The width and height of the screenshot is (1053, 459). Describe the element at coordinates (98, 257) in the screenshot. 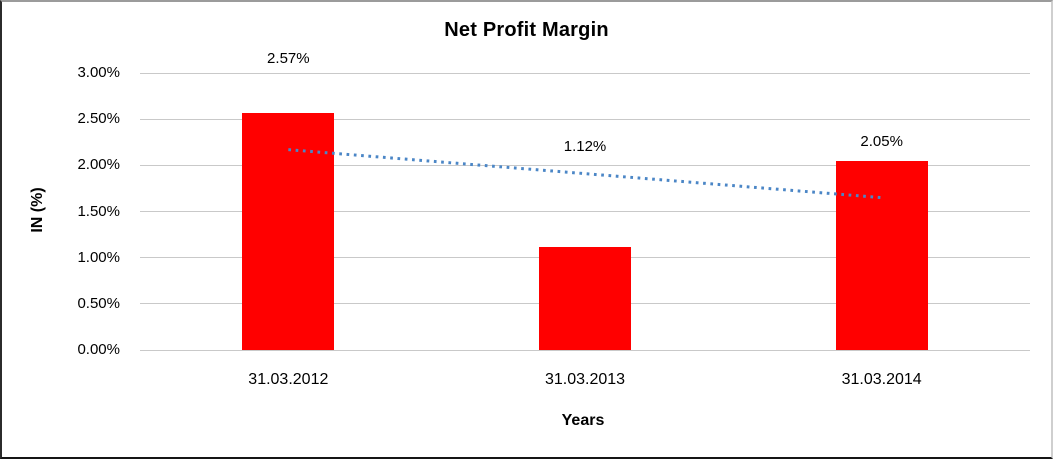

I see `y-tick-label: 1.00%` at that location.